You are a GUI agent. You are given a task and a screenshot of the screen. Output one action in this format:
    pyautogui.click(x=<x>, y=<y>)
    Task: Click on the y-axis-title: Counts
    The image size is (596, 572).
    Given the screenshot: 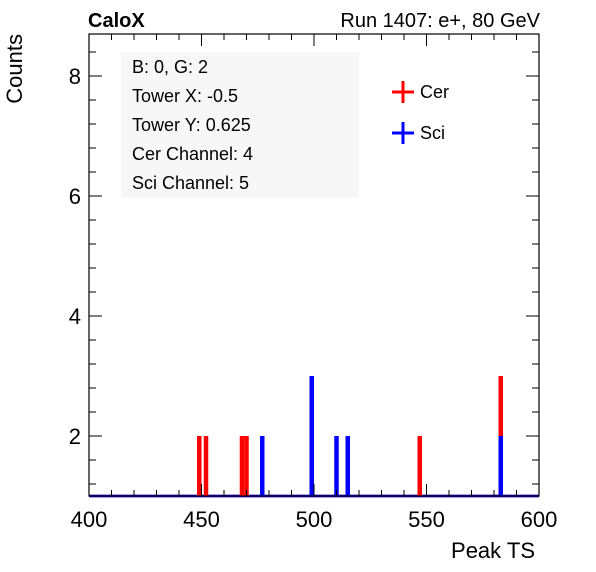 What is the action you would take?
    pyautogui.click(x=14, y=69)
    